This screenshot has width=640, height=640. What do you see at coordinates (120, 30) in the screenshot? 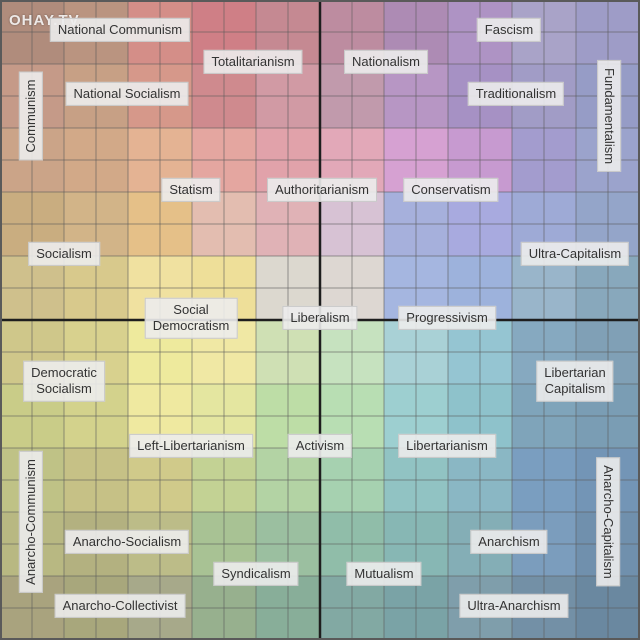
I see `label-national-communism: National Communism` at bounding box center [120, 30].